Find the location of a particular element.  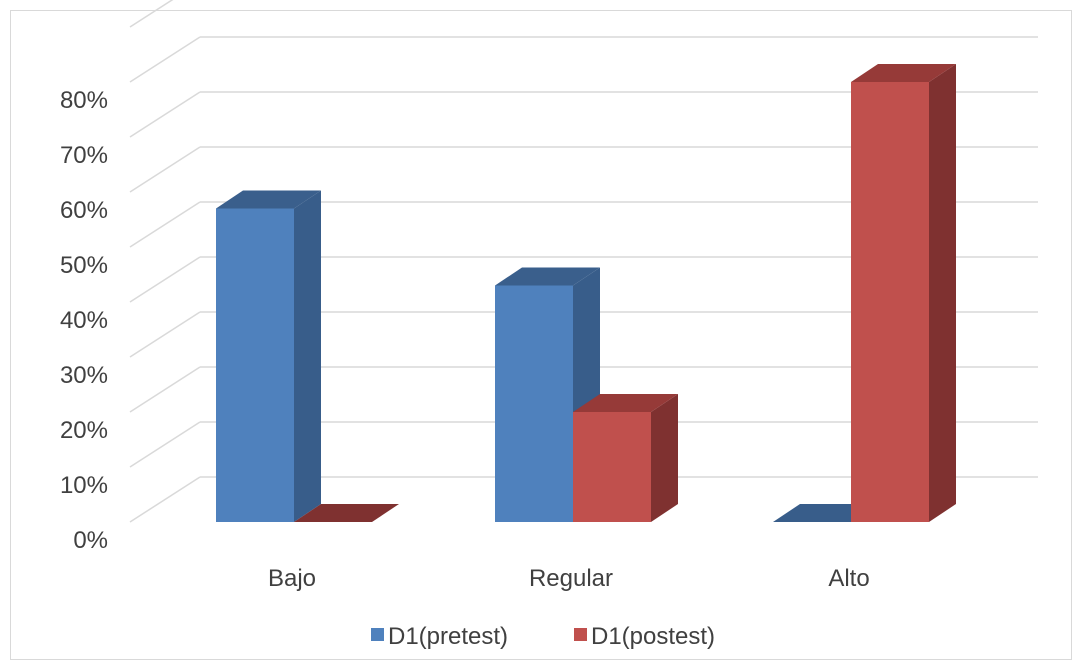

y-tick-label: 10% is located at coordinates (84, 485).